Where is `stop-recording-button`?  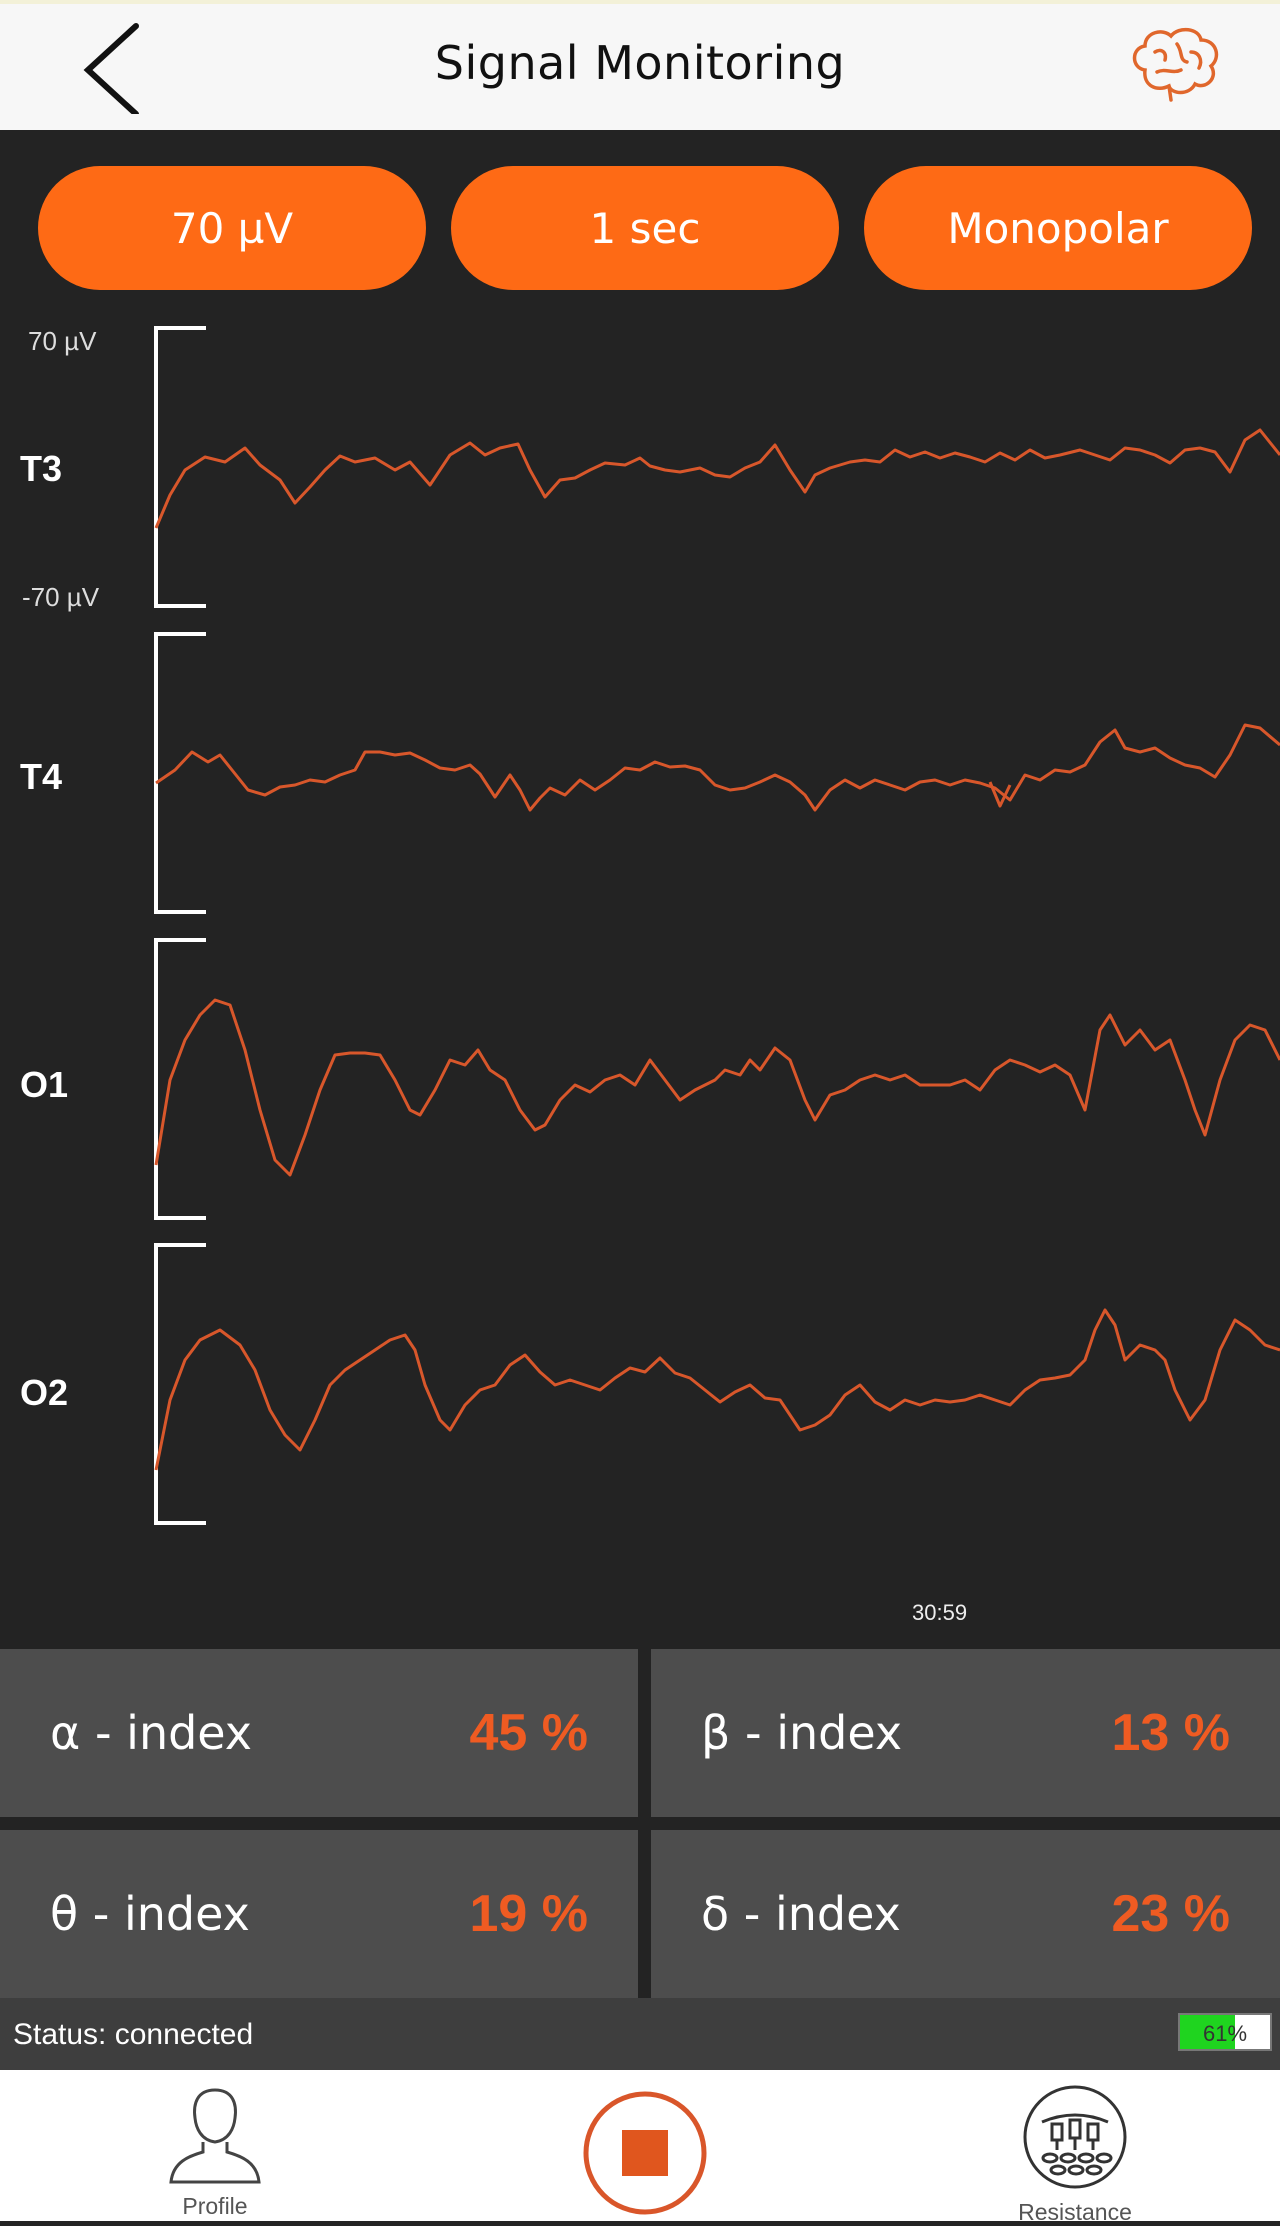 stop-recording-button is located at coordinates (645, 2153).